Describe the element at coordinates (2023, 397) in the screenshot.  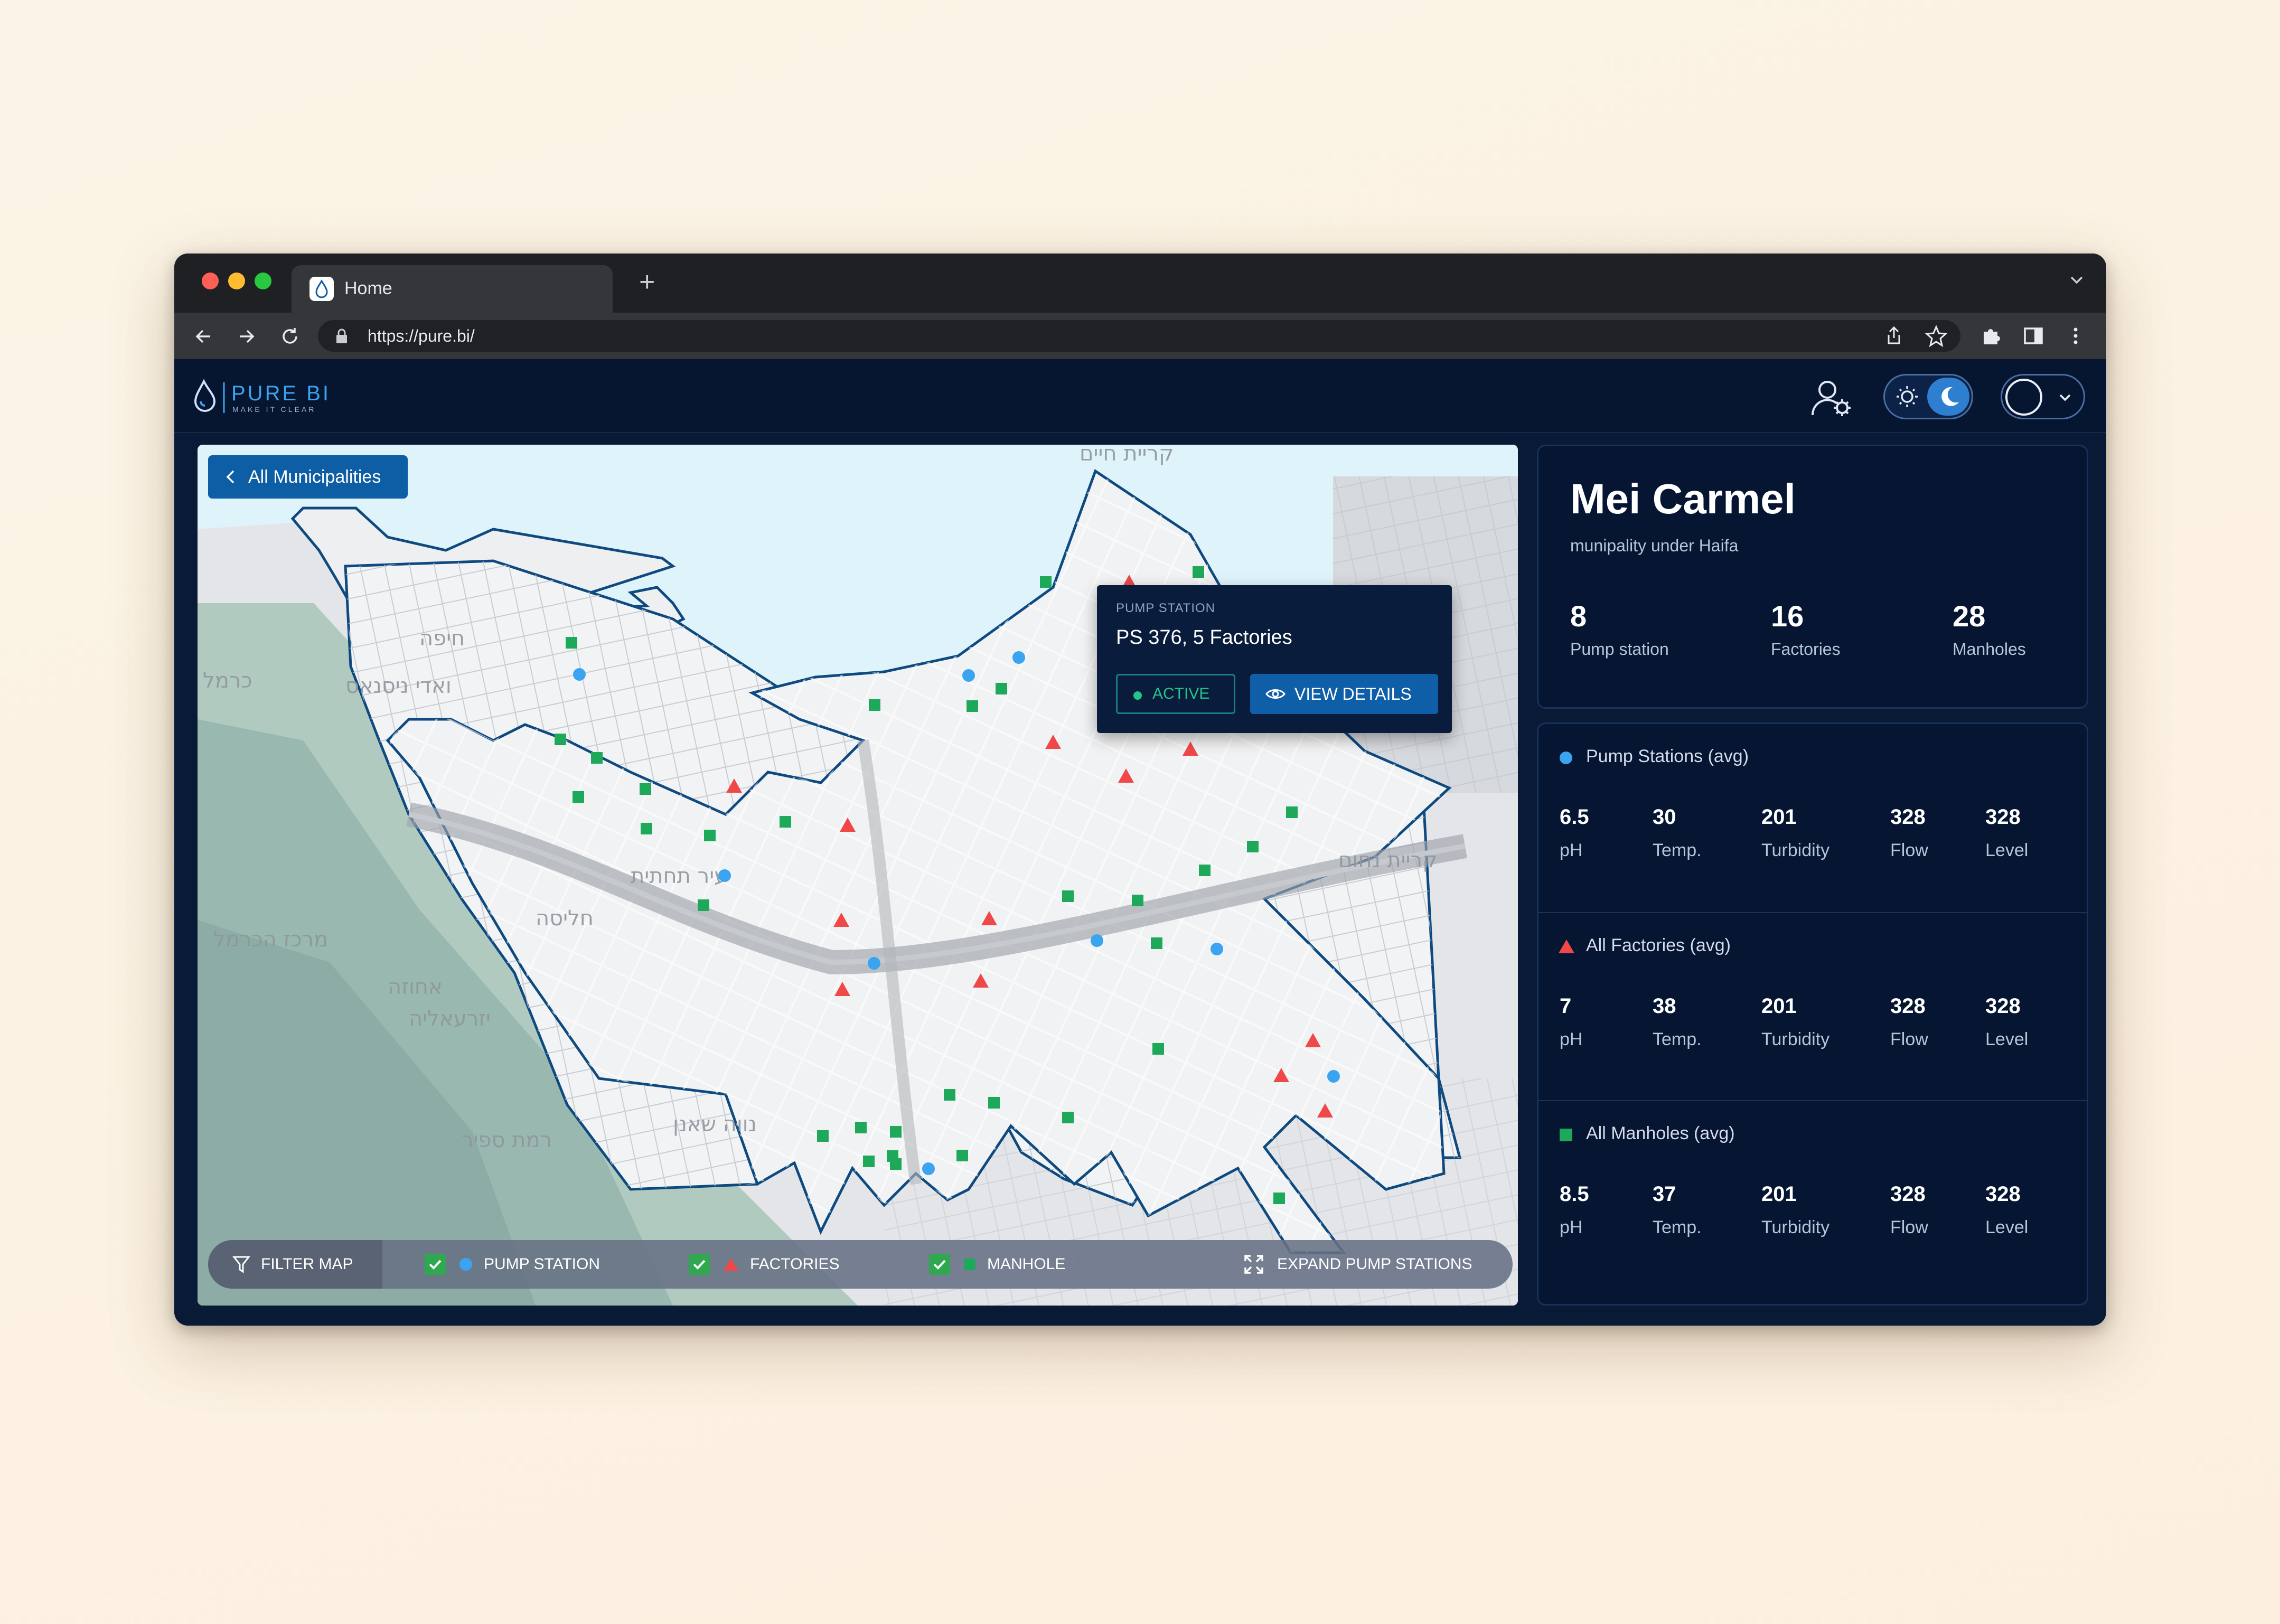
I see `avatar` at that location.